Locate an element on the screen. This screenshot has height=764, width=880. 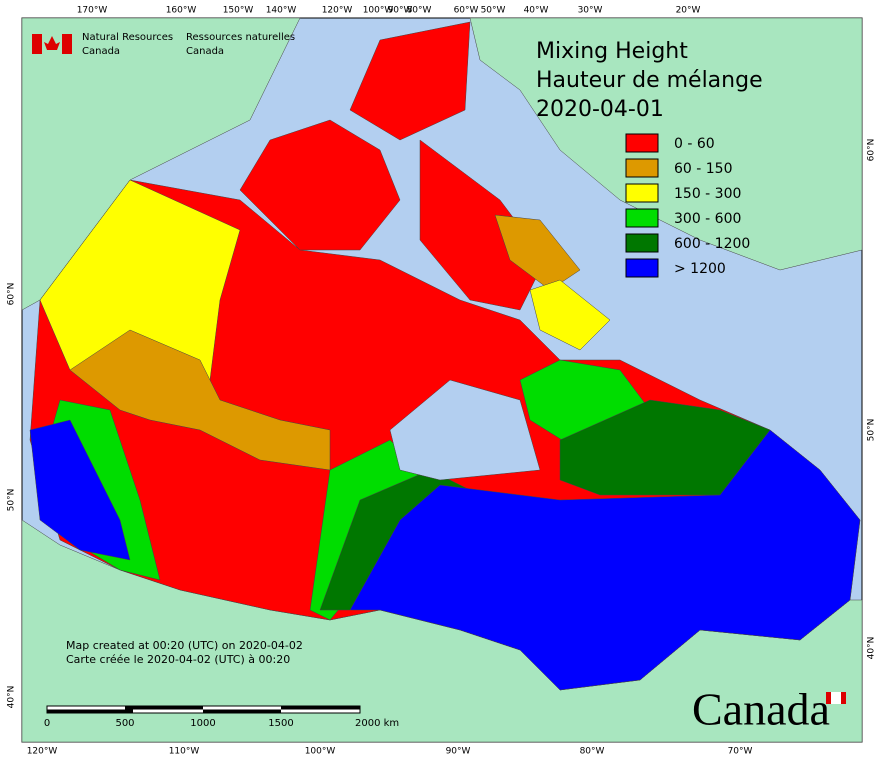
footnote: Carte créée le 2020-04-02 (UTC) à 00:20 is located at coordinates (178, 659).